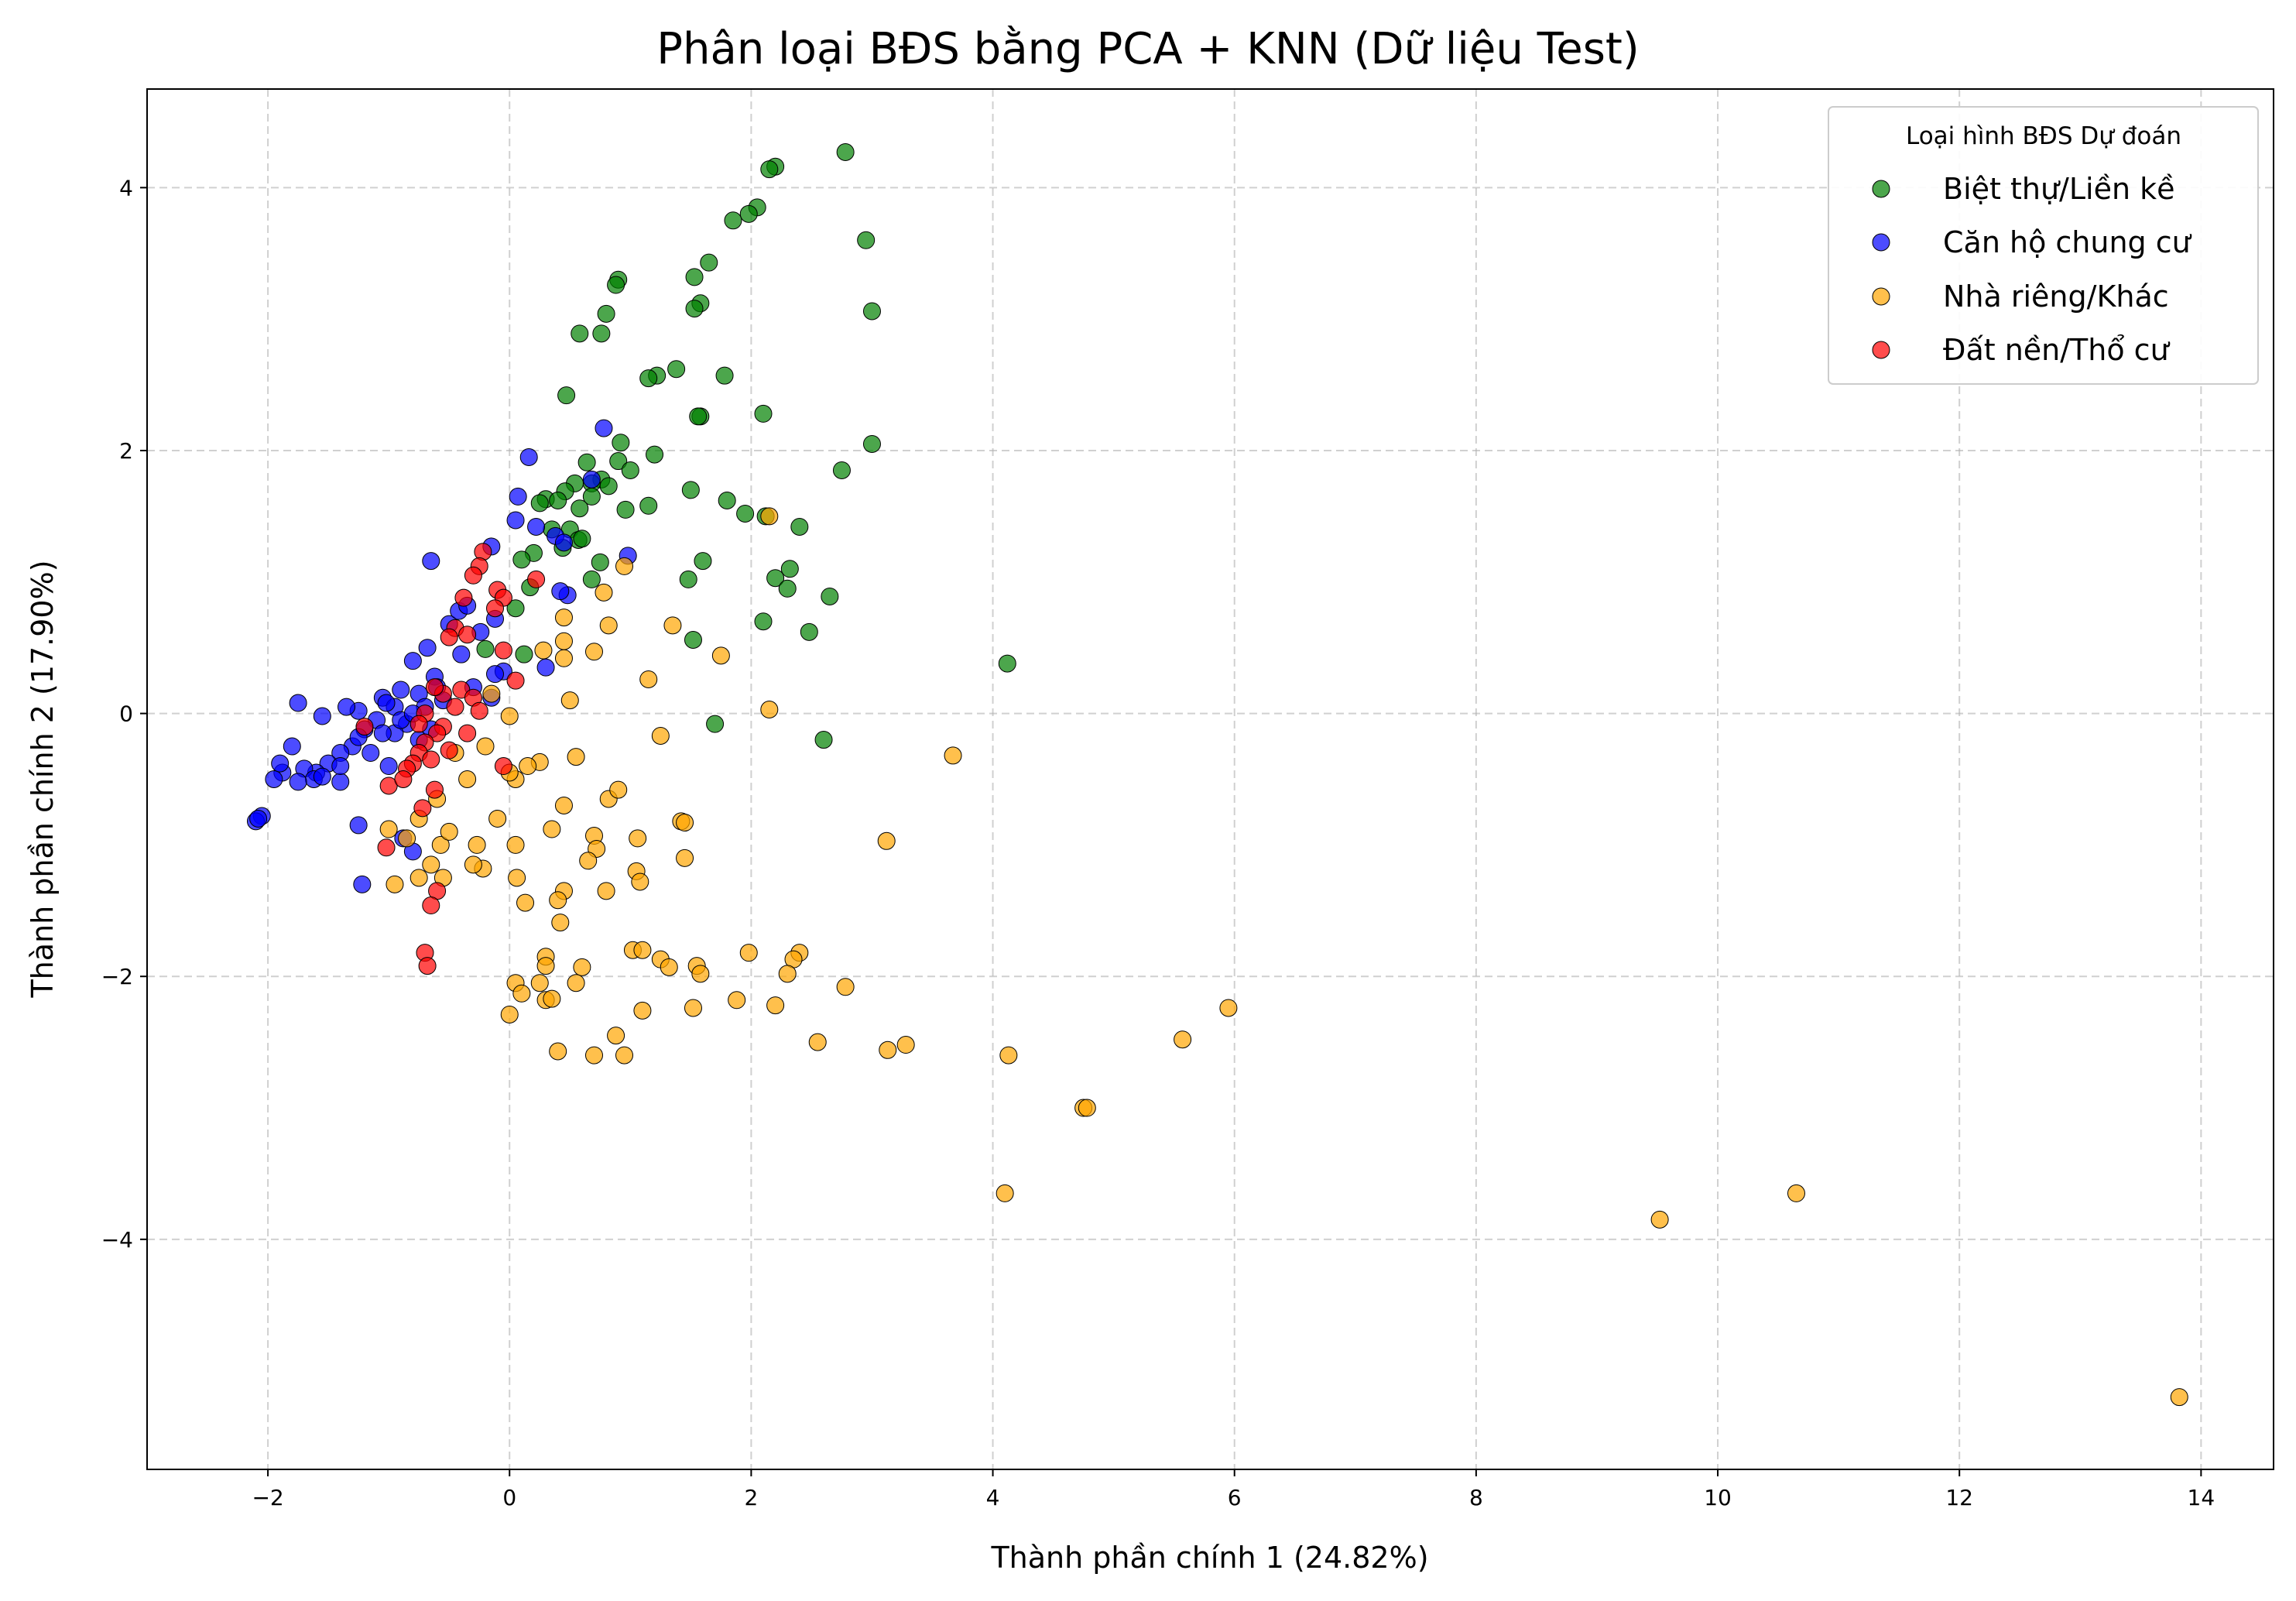 Image resolution: width=2296 pixels, height=1601 pixels. I want to click on y-tick-label: −4, so click(117, 1240).